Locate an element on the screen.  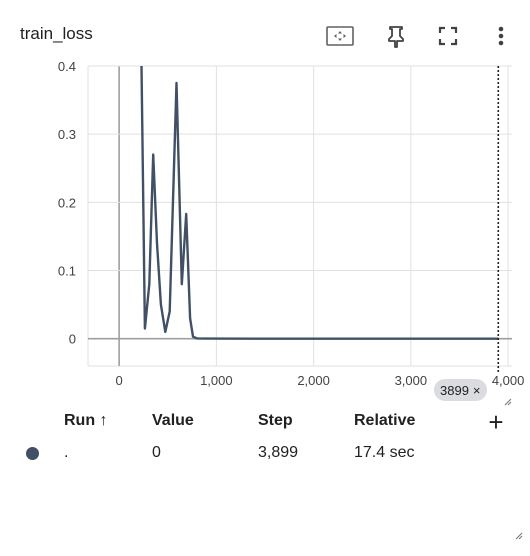
column-header-run: Run ↑ is located at coordinates (86, 420).